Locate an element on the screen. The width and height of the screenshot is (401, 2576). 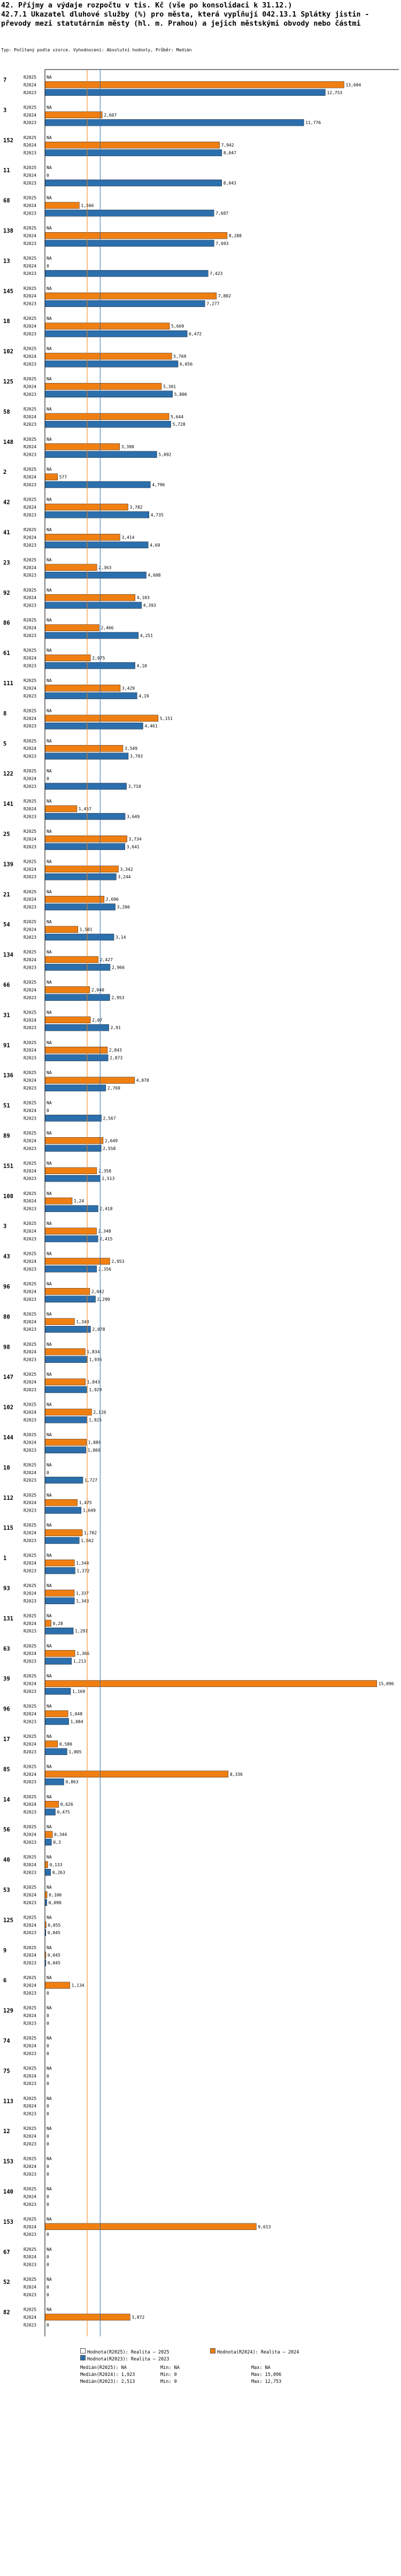
data-label: 4,796 is located at coordinates (158, 484).